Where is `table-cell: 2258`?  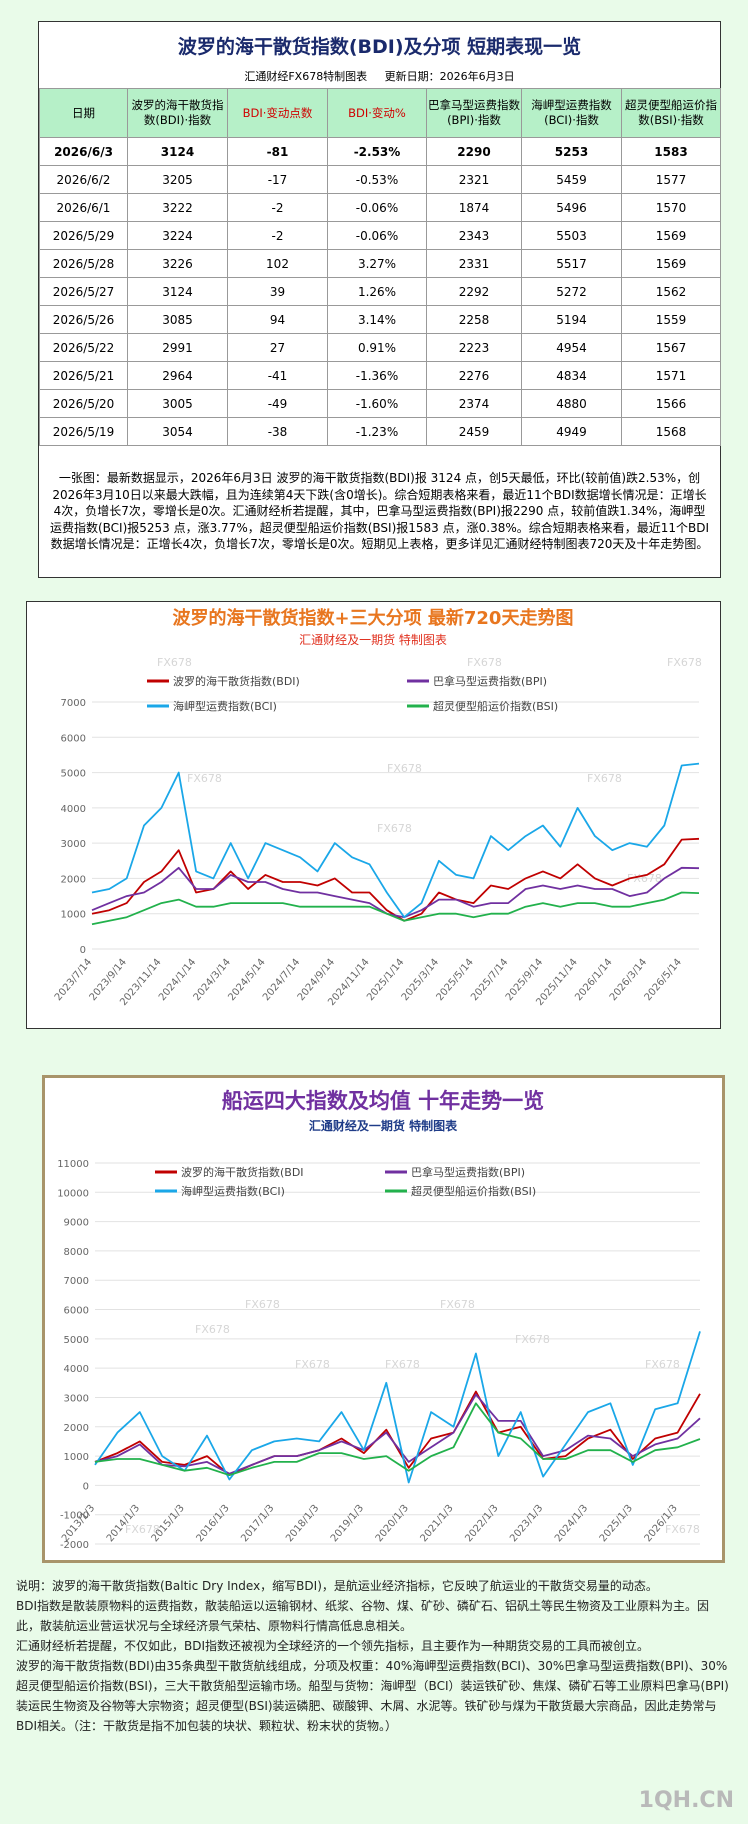 table-cell: 2258 is located at coordinates (474, 319).